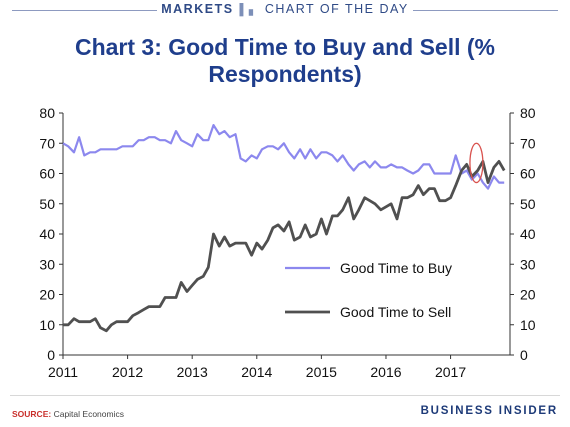  What do you see at coordinates (127, 372) in the screenshot?
I see `x-tick-label: 2012` at bounding box center [127, 372].